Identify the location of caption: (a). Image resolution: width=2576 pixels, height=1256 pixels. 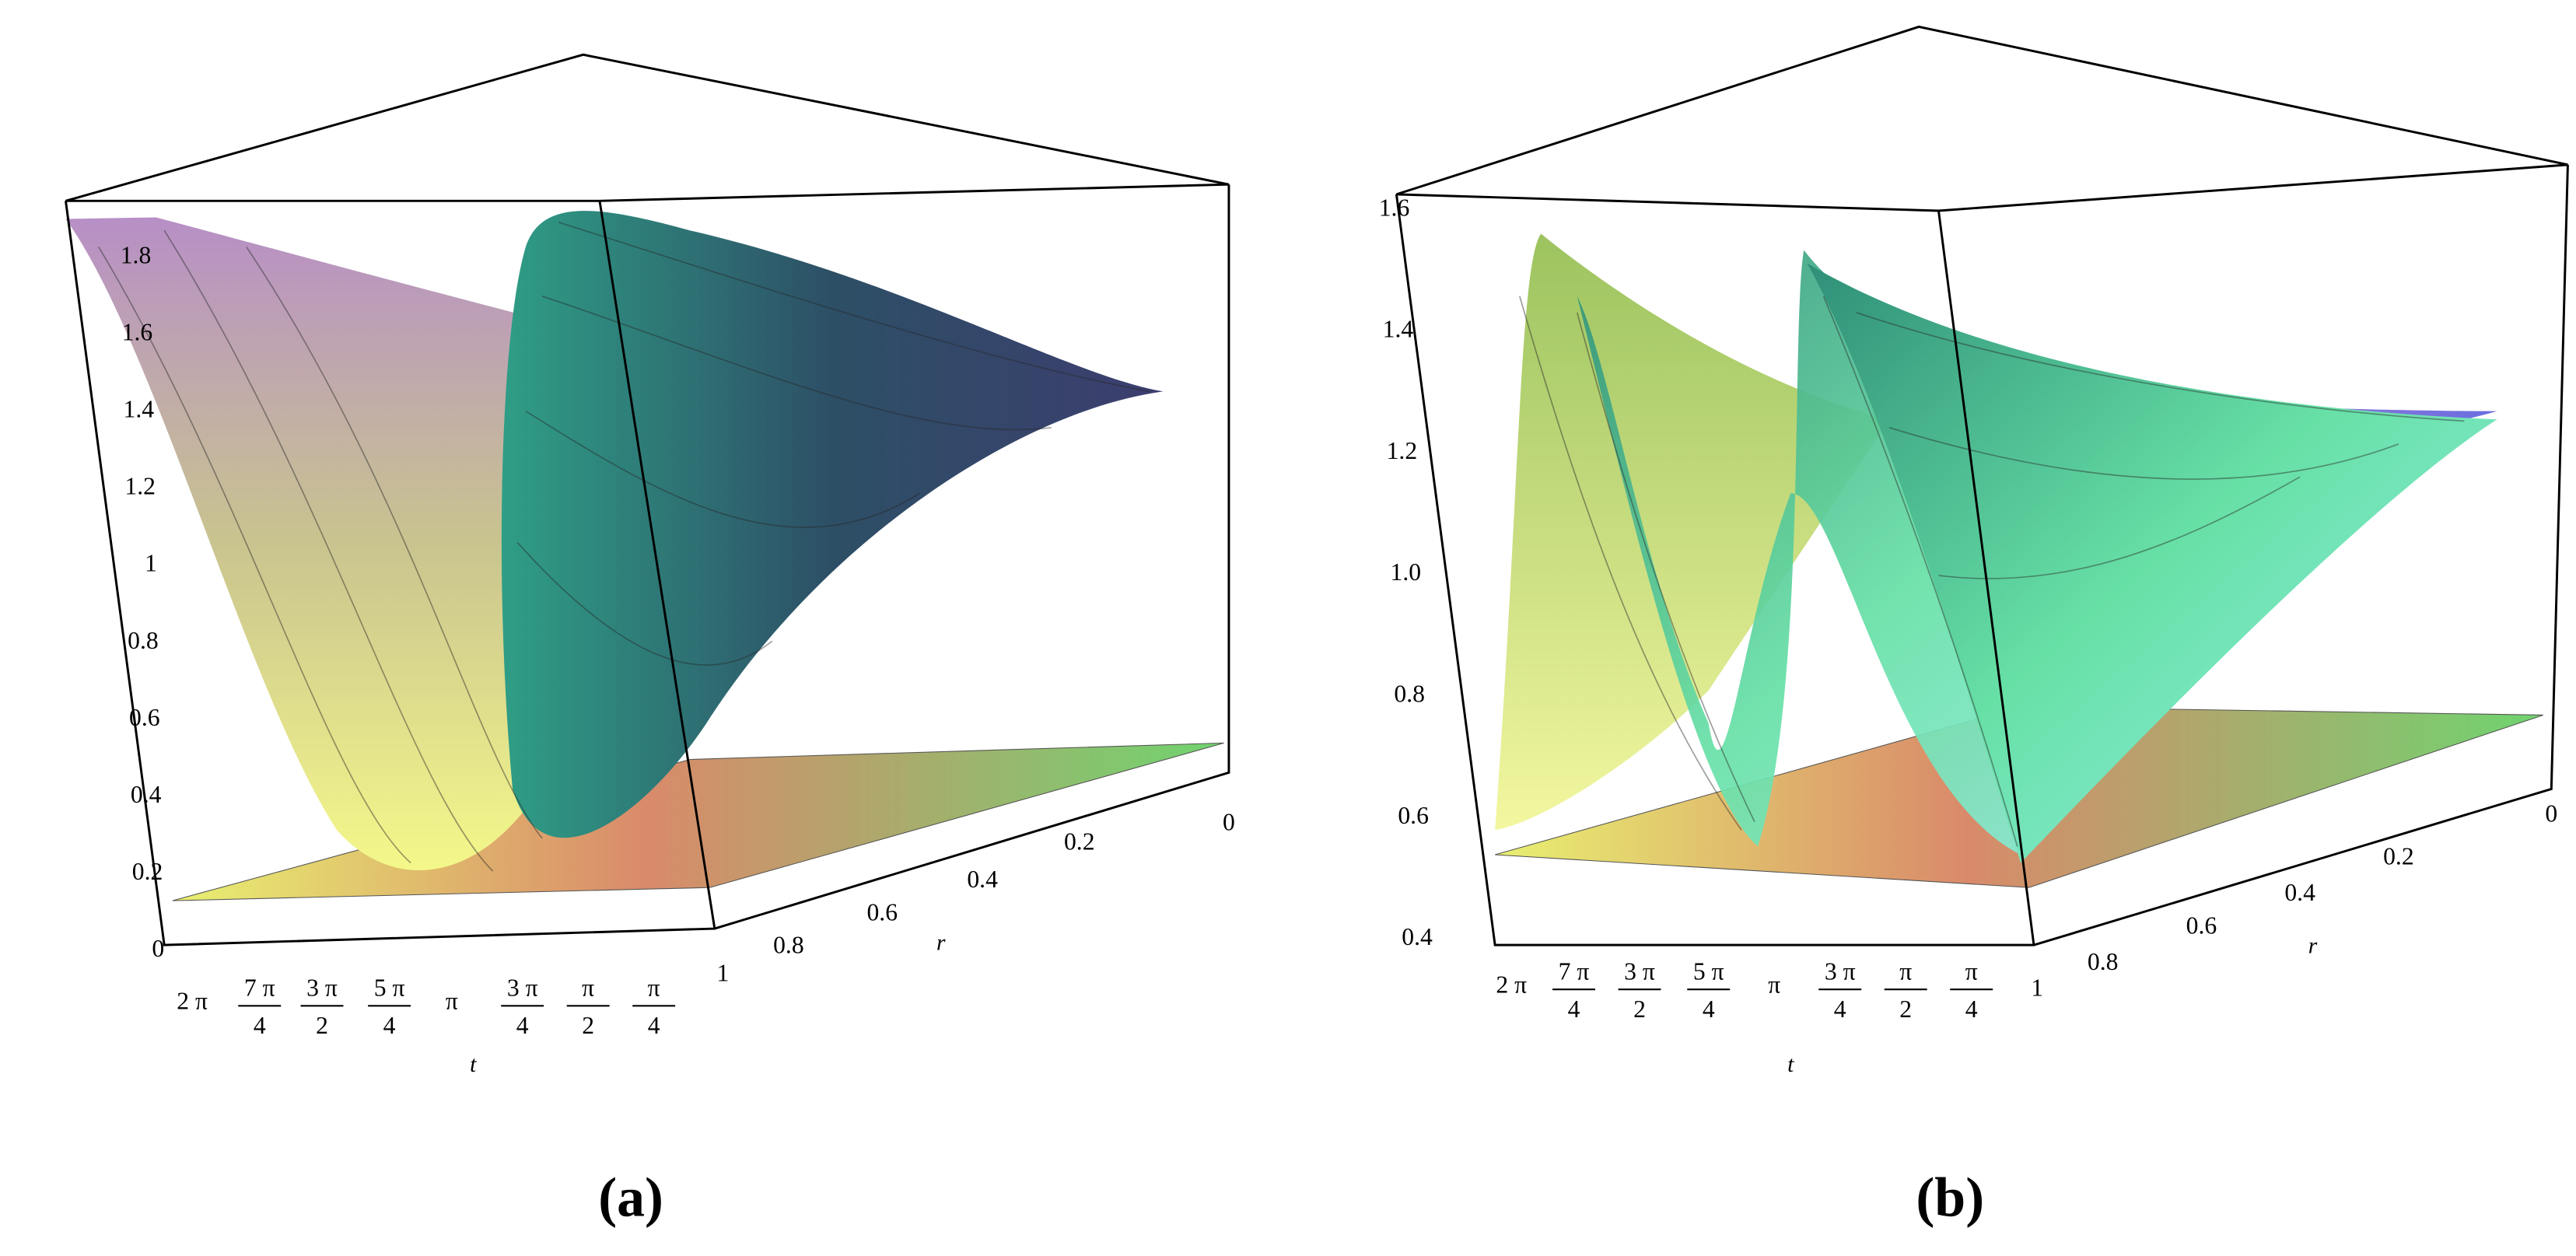
(631, 1198).